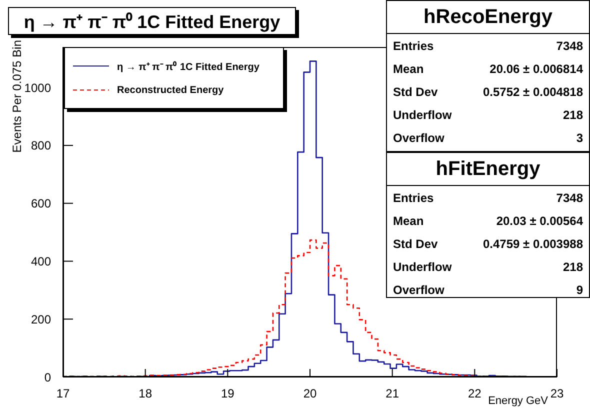 Image resolution: width=590 pixels, height=409 pixels. What do you see at coordinates (488, 17) in the screenshot?
I see `text: hRecoEnergy` at bounding box center [488, 17].